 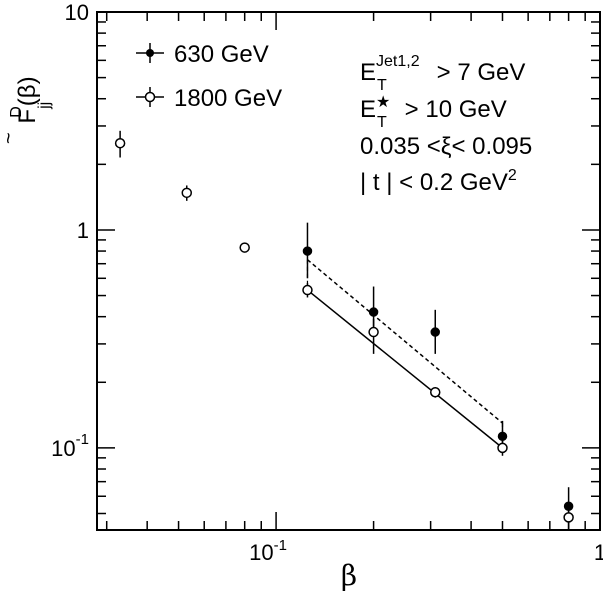 I want to click on cut-et-star: E★ T > 10 GeV, so click(x=433, y=112).